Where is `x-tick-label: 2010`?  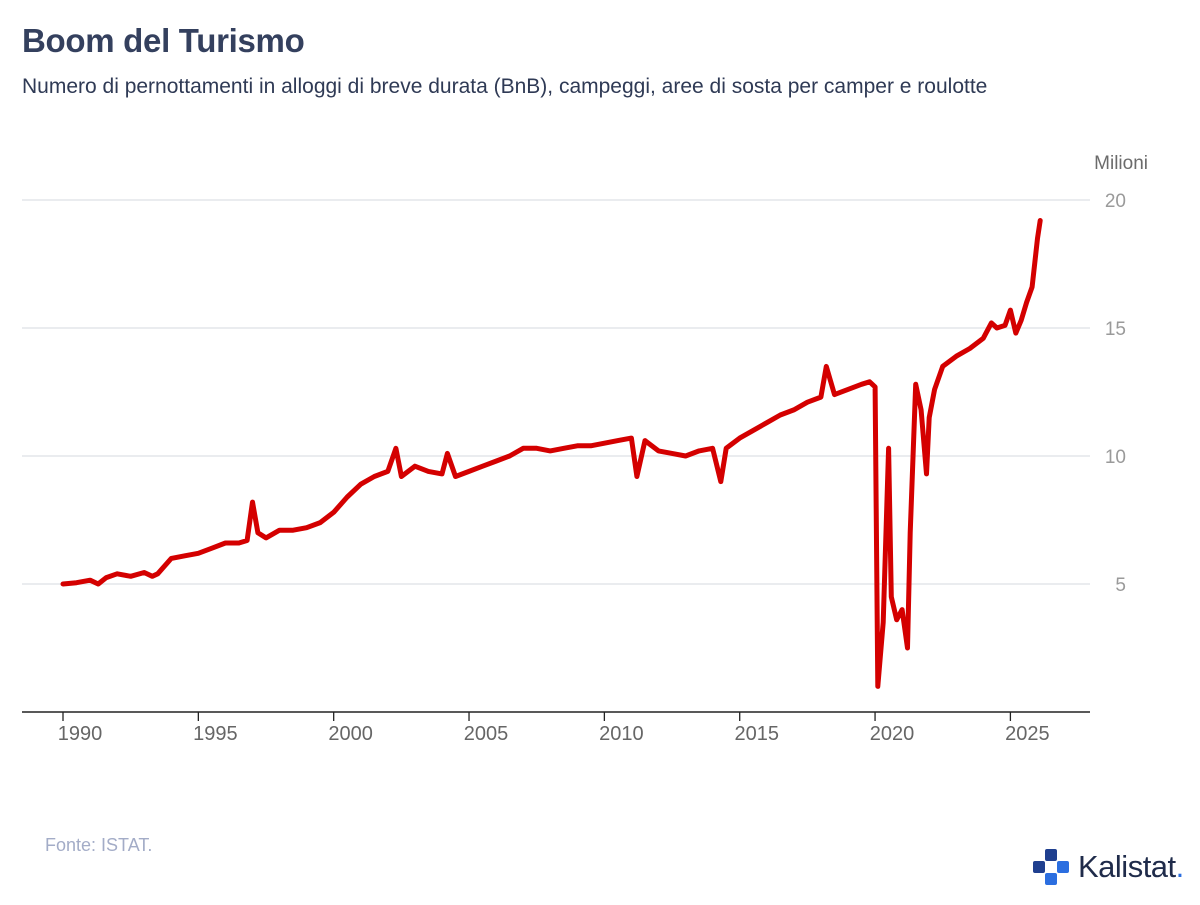 x-tick-label: 2010 is located at coordinates (621, 734).